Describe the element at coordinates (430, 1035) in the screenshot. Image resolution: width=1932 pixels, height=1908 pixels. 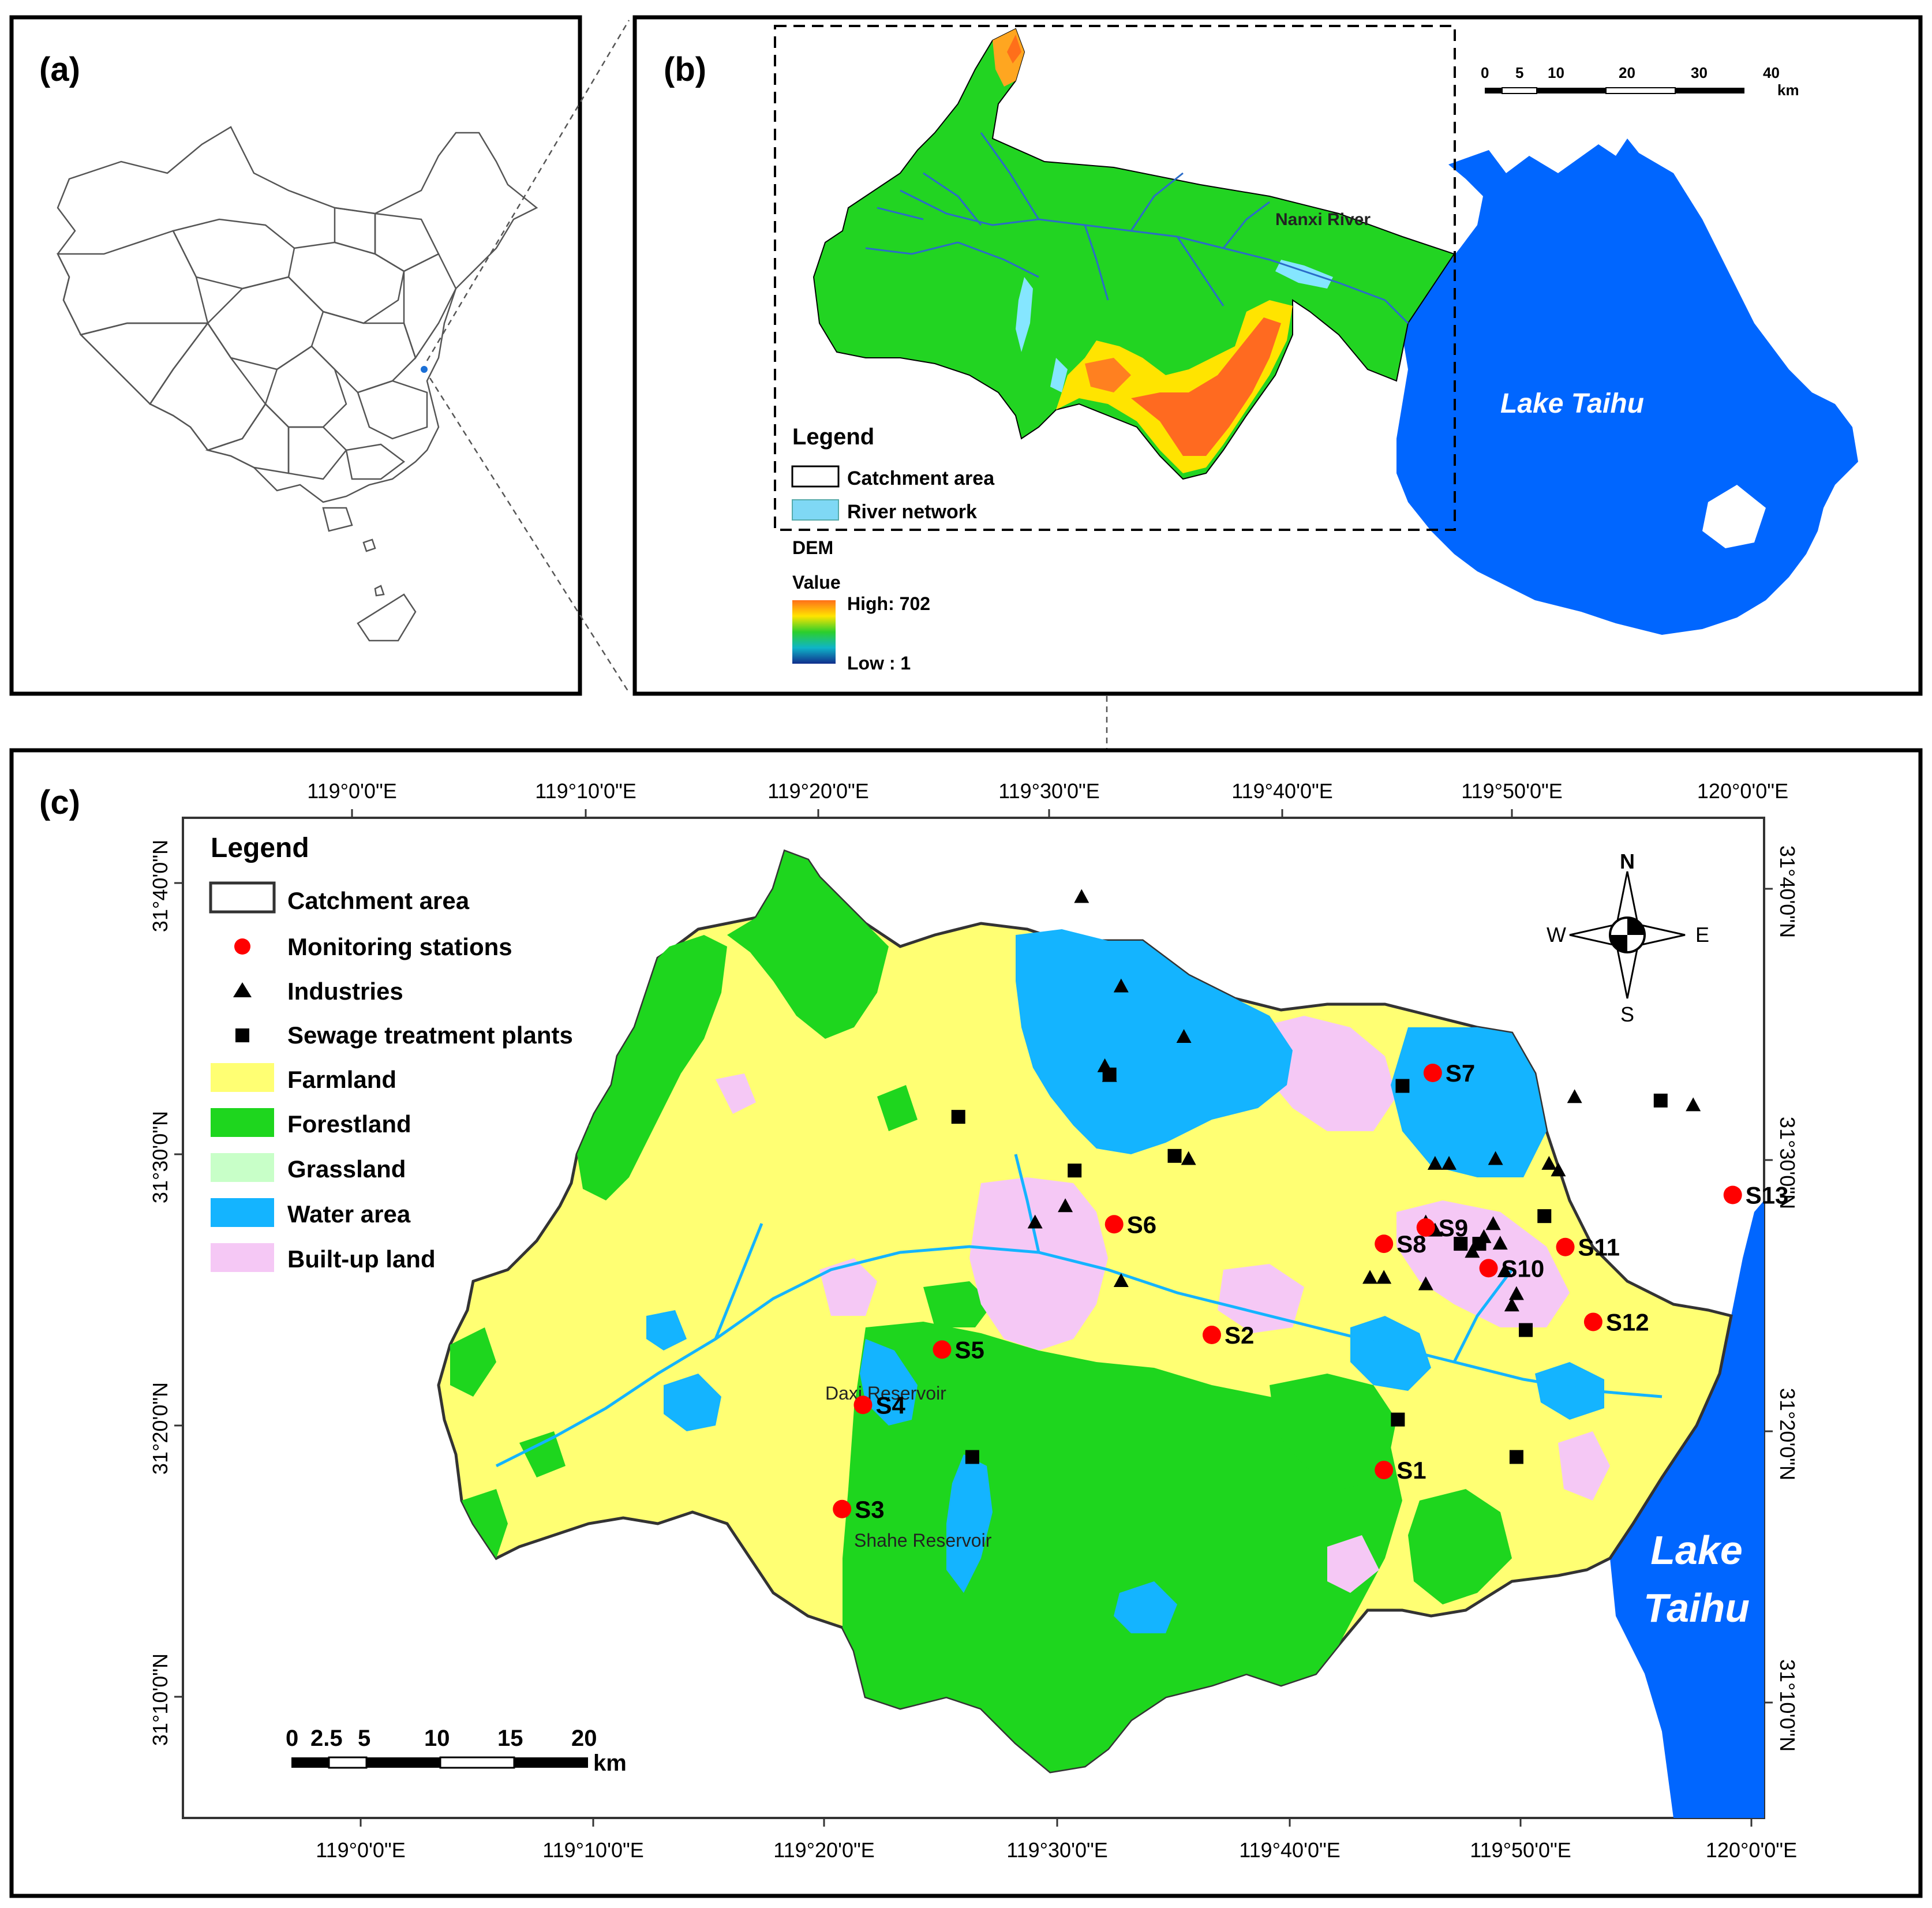
I see `legend-c-sewage-label: Sewage treatment plants` at that location.